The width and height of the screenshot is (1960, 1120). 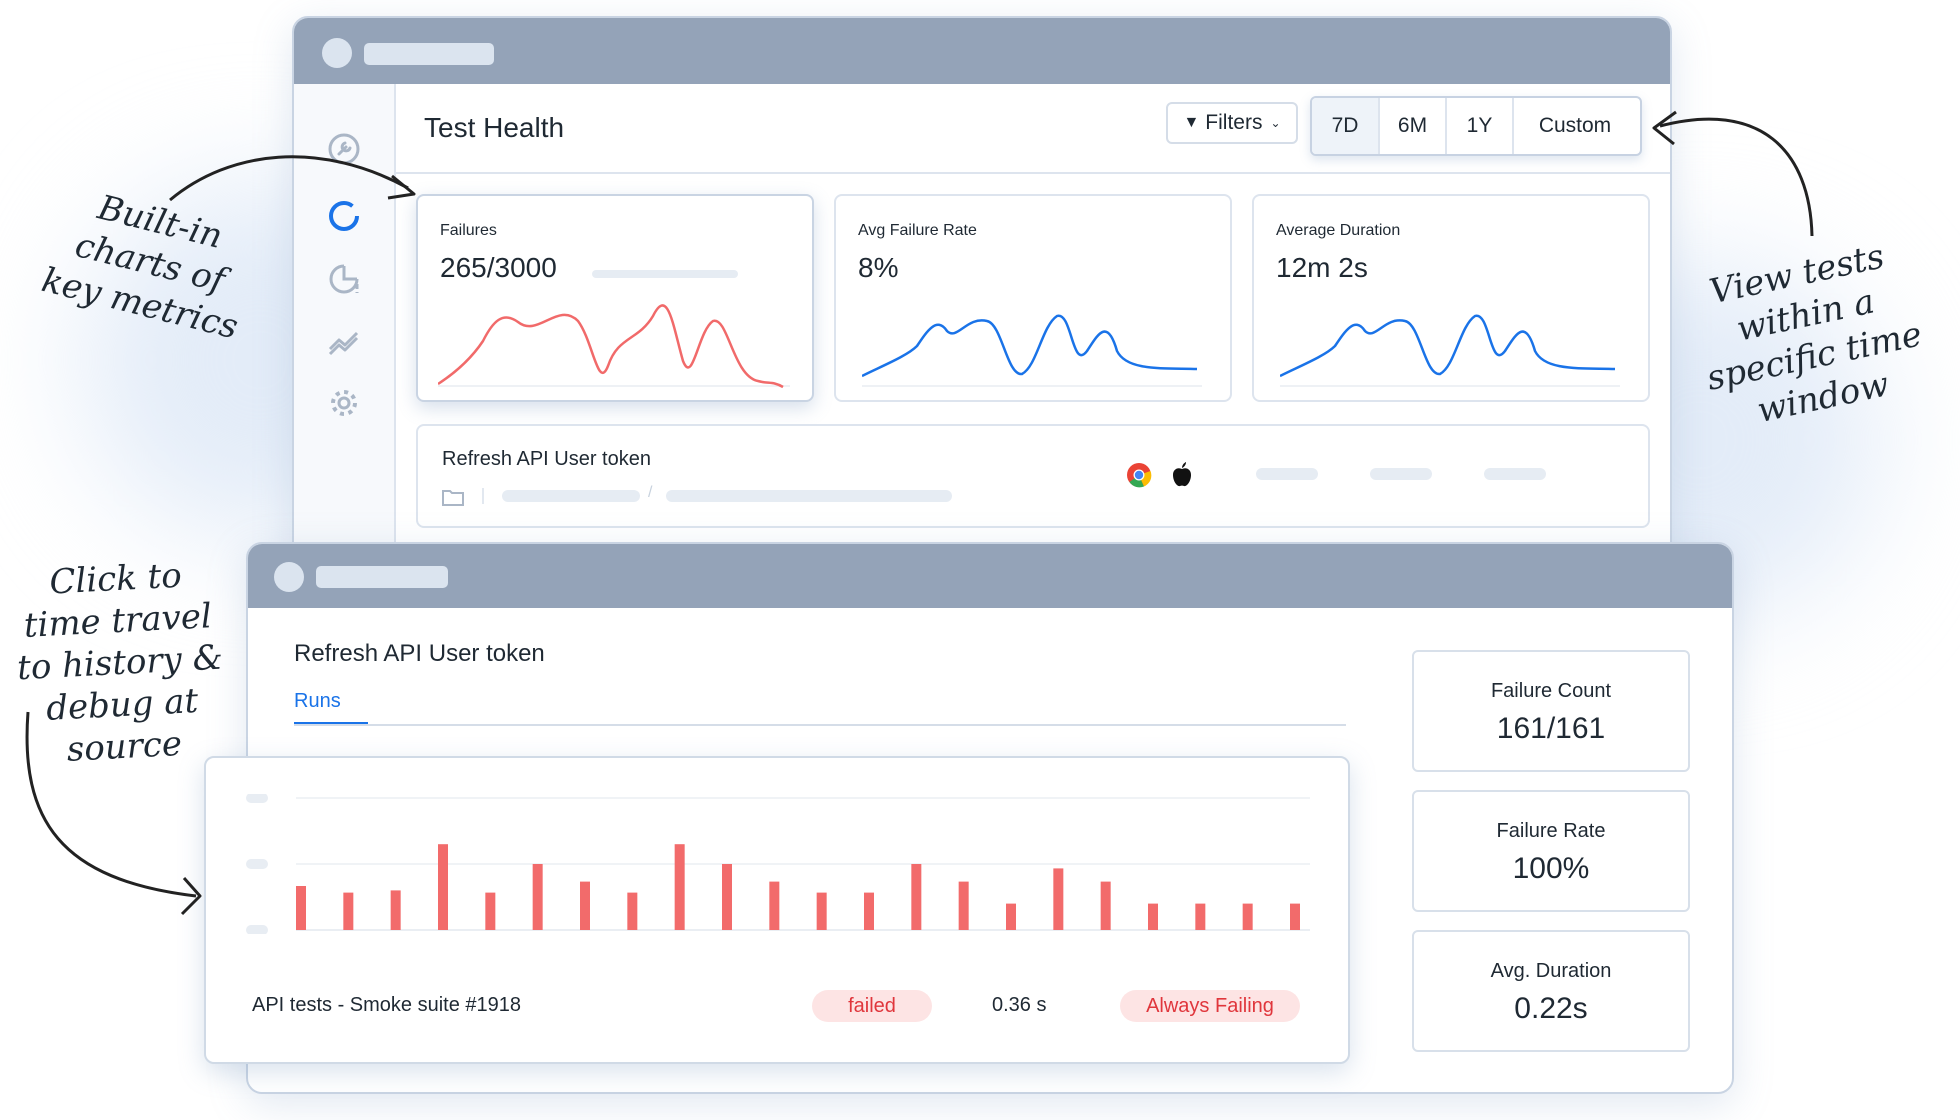 I want to click on duration-sparkline, so click(x=1450, y=350).